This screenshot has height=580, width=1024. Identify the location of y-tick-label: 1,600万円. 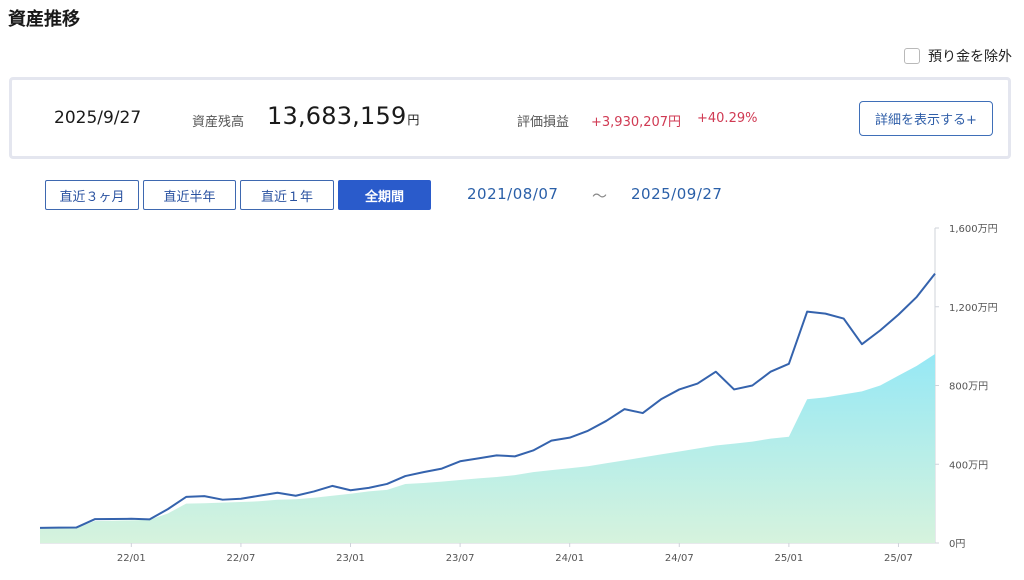
(973, 229).